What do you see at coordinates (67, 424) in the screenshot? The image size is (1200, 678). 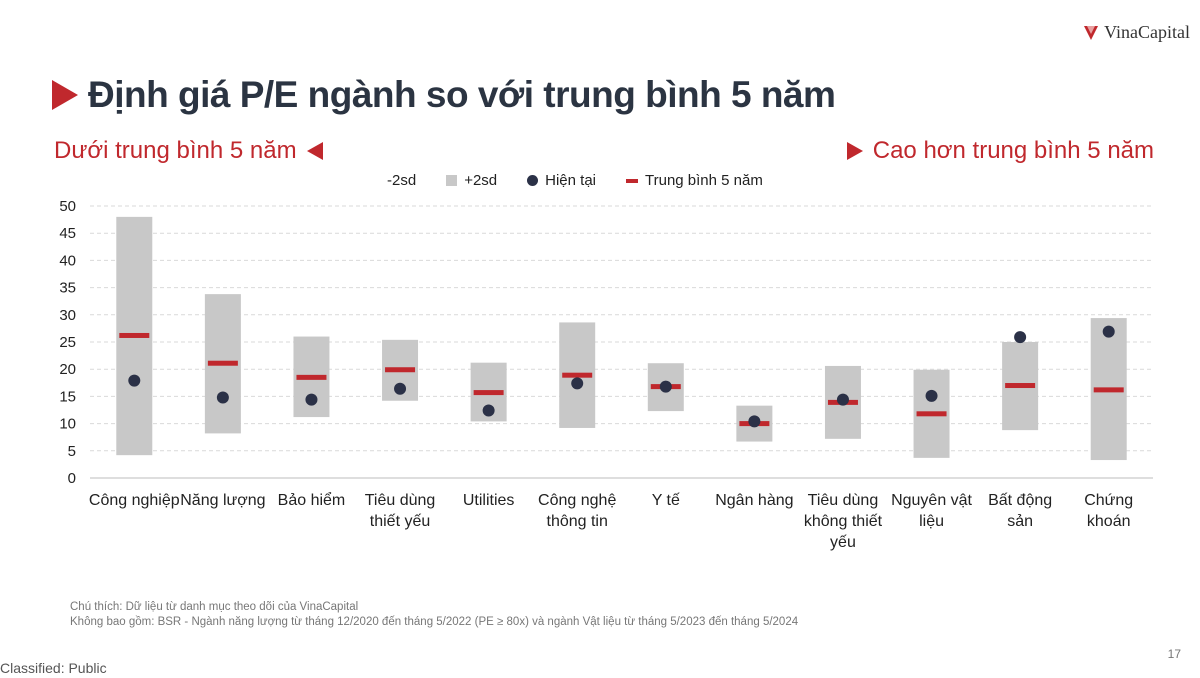 I see `y-tick-label: 10` at bounding box center [67, 424].